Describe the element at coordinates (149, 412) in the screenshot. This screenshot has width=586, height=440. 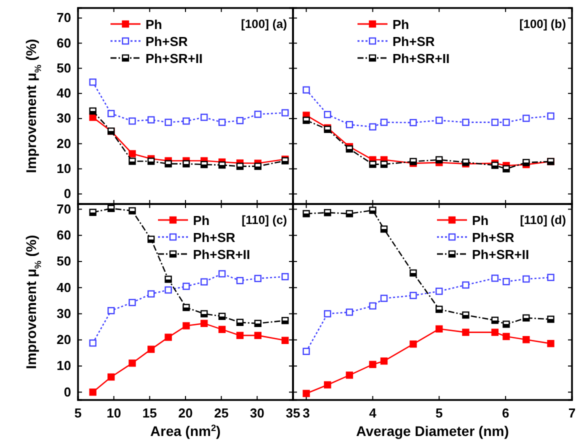
I see `x-tick-label: 15` at that location.